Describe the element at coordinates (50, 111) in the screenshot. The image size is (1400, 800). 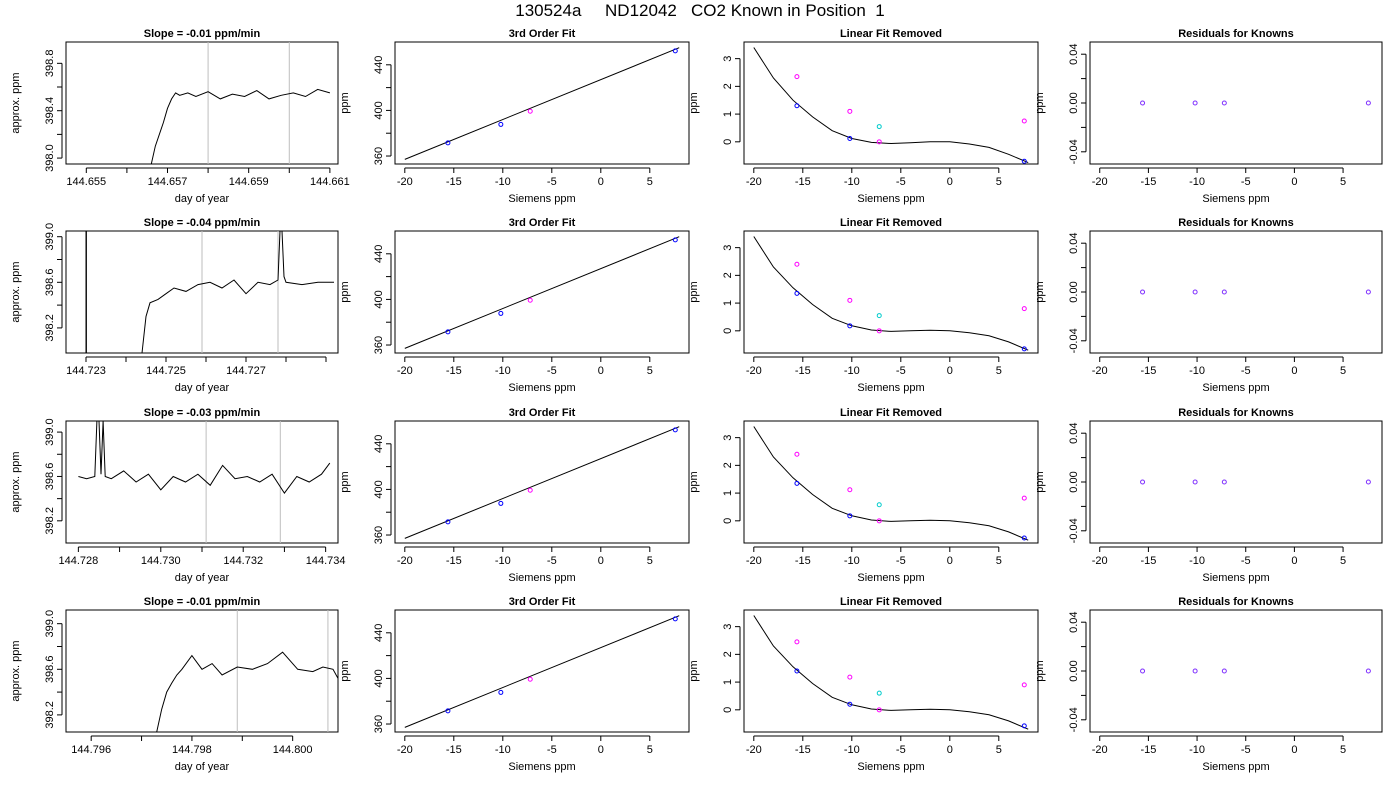
I see `y-tick-label: 398.4` at that location.